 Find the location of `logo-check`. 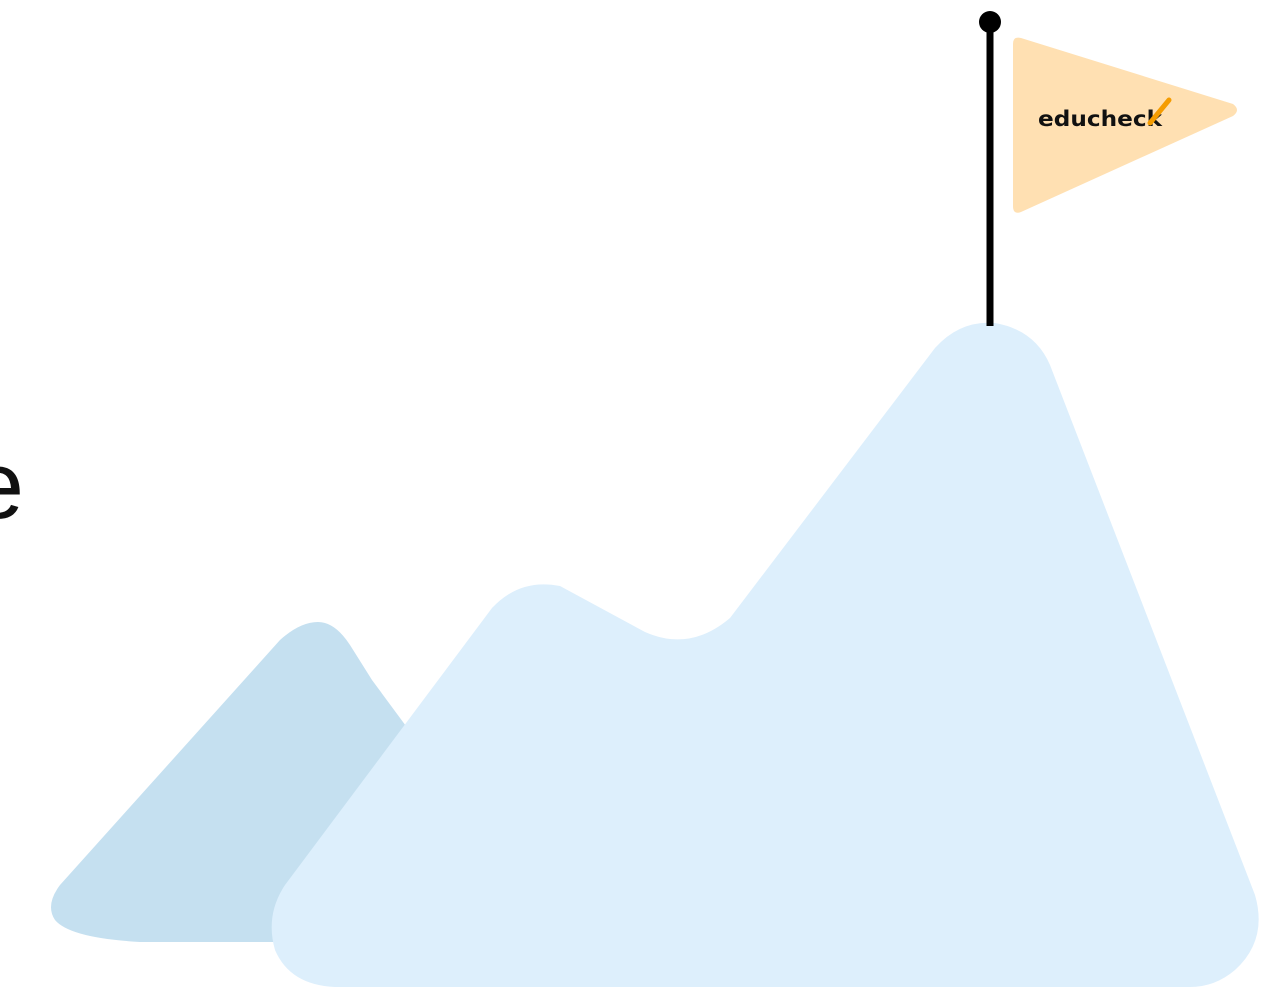

logo-check is located at coordinates (1159, 111).